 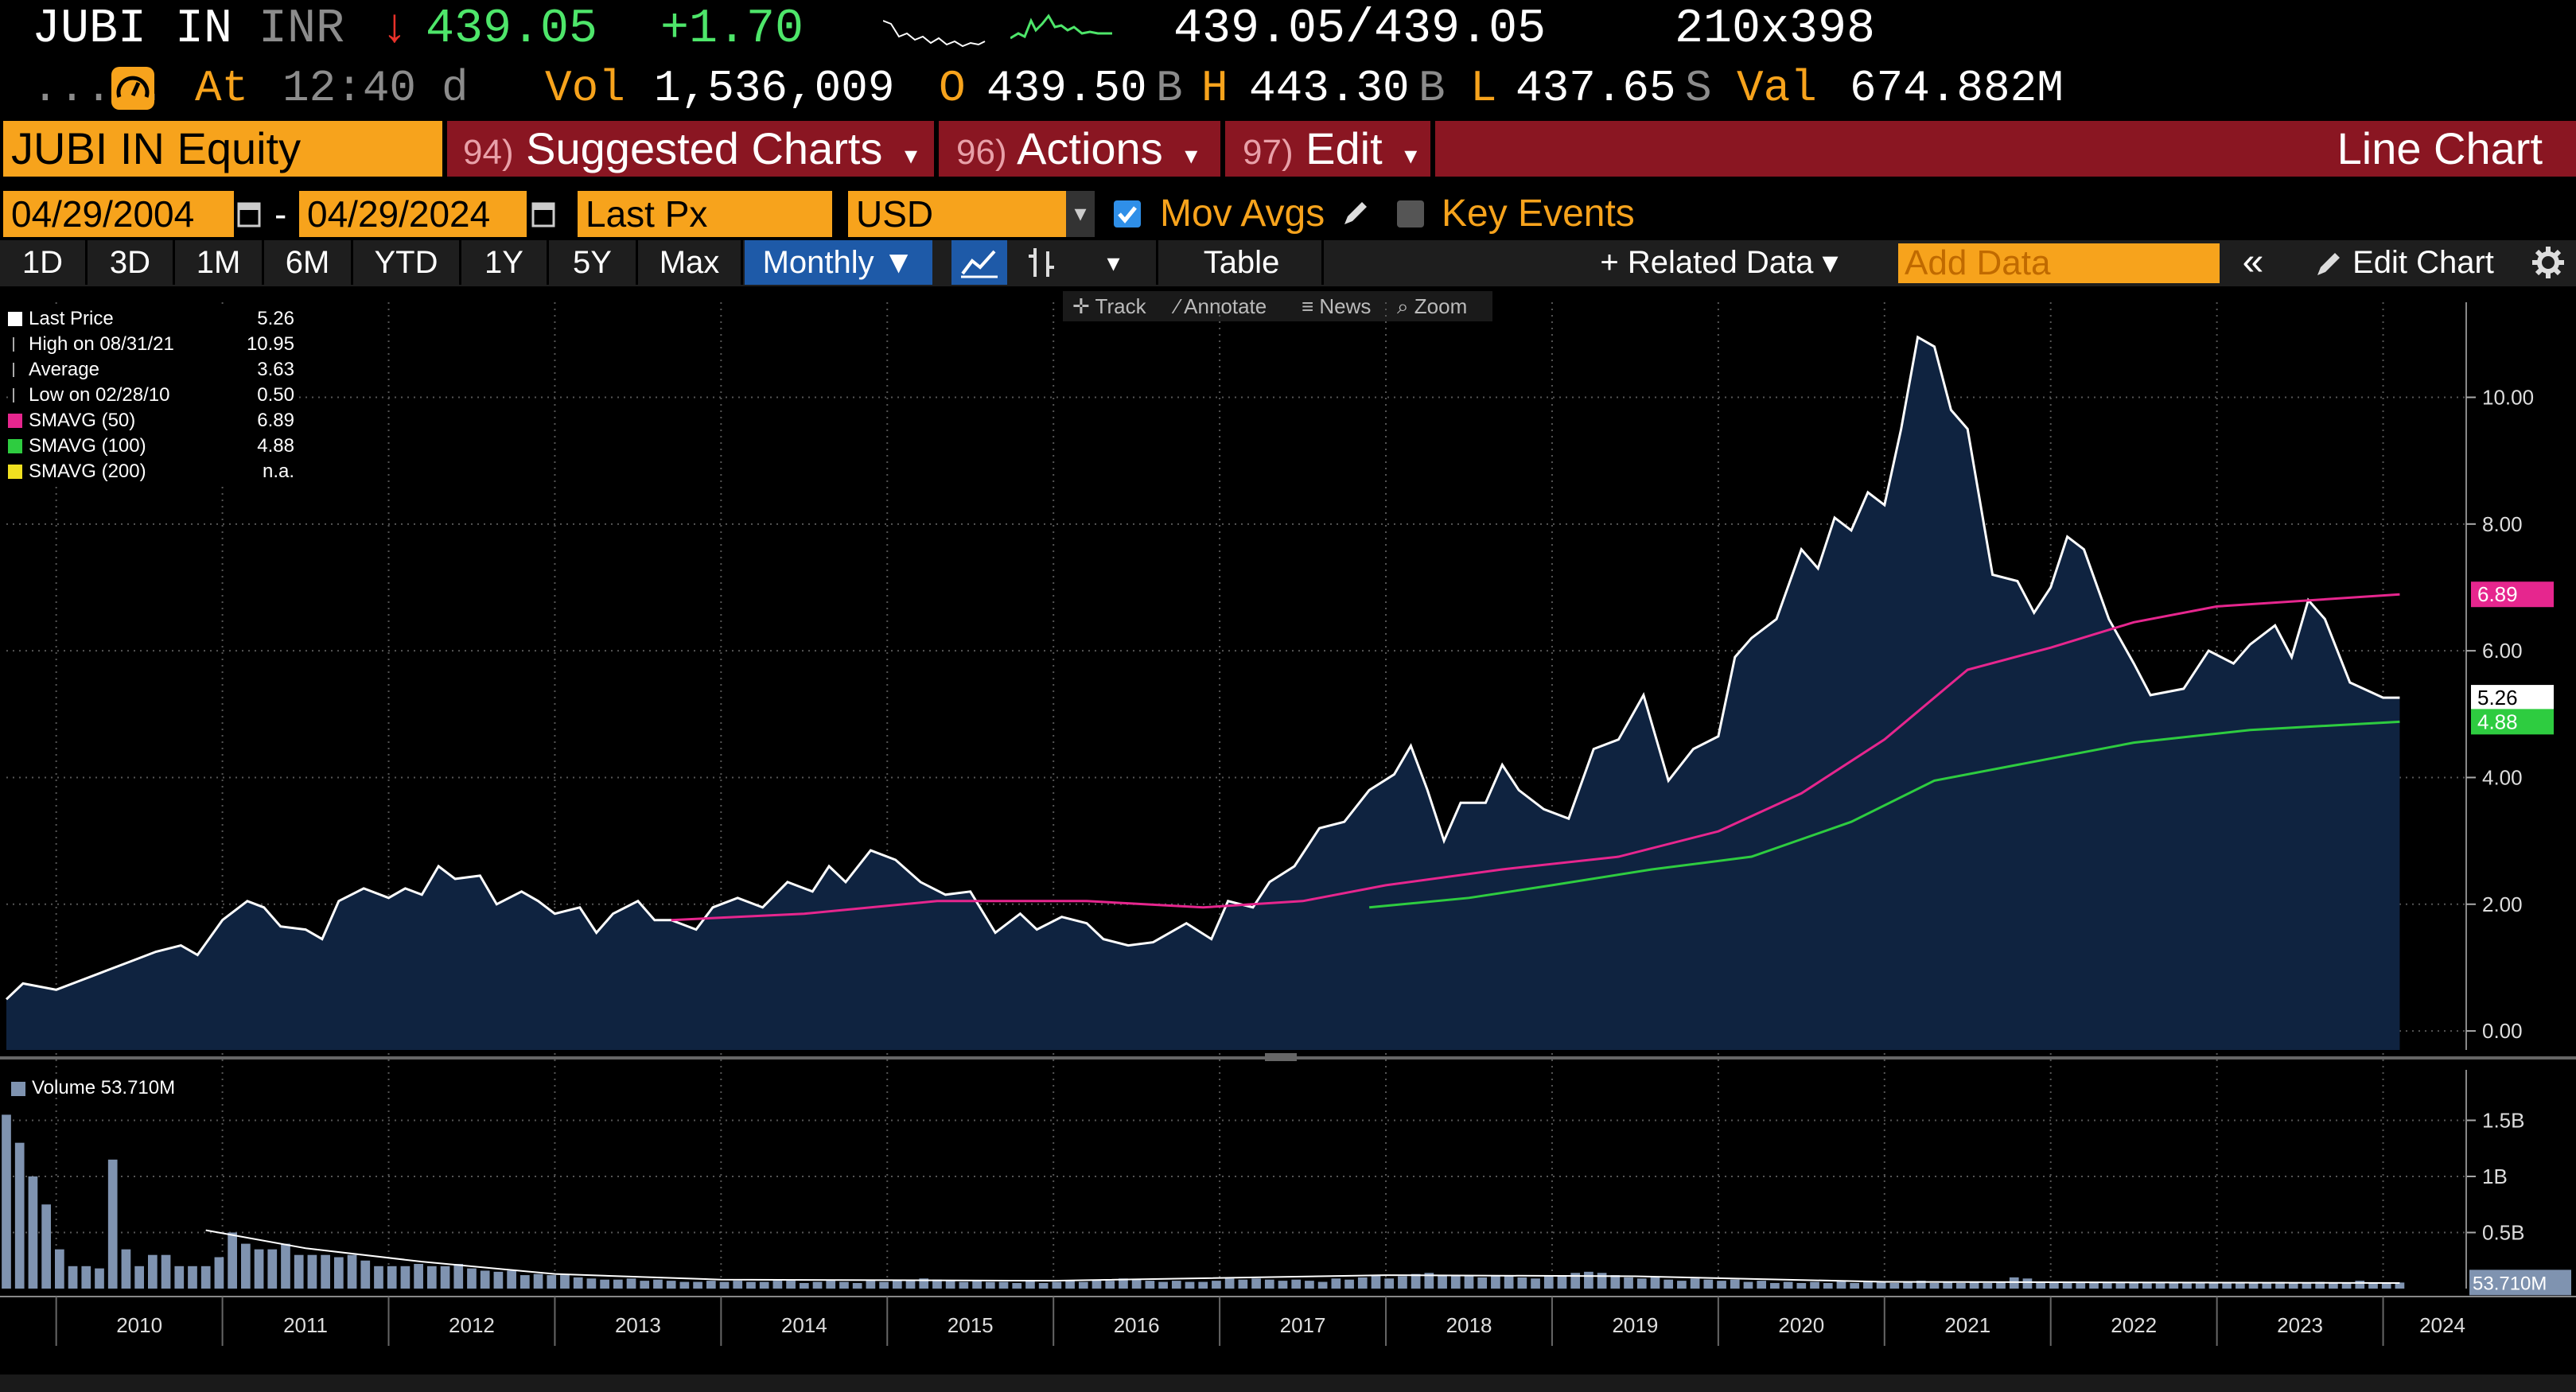 What do you see at coordinates (1269, 152) in the screenshot?
I see `menu-number: 97)` at bounding box center [1269, 152].